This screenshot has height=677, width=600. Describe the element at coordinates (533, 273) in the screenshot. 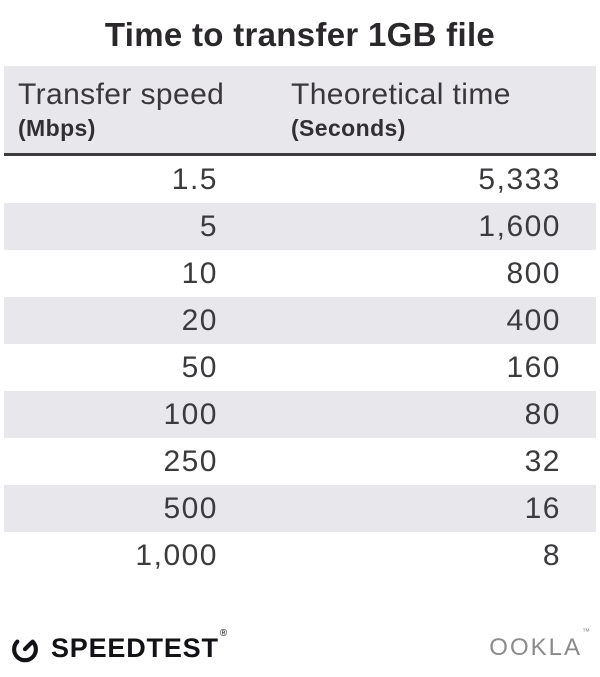

I see `time-cell: 800` at that location.